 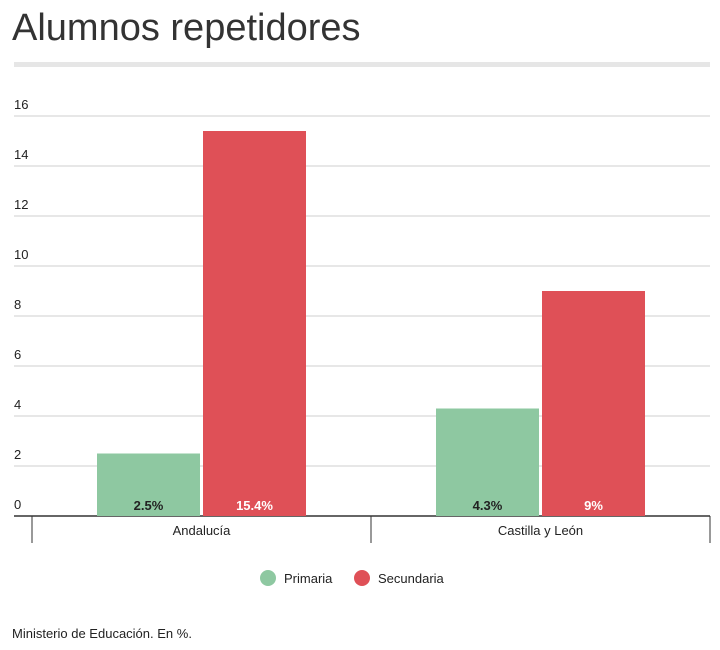 I want to click on y-tick-label: 16, so click(x=21, y=104).